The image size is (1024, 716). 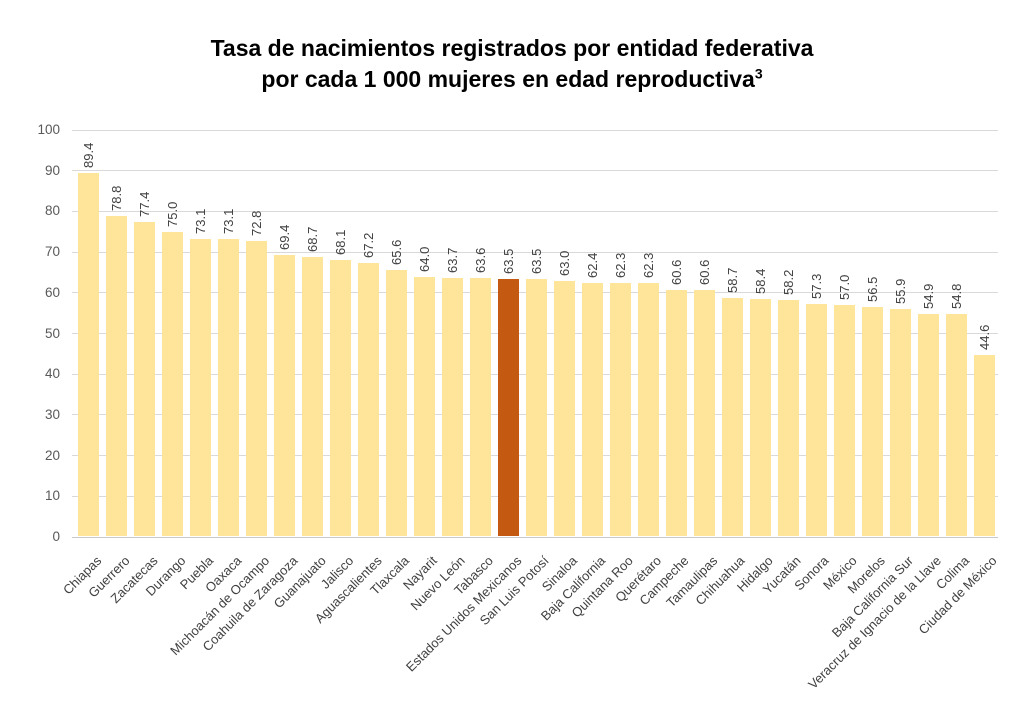 I want to click on y-tick-label: 10, so click(x=52, y=496).